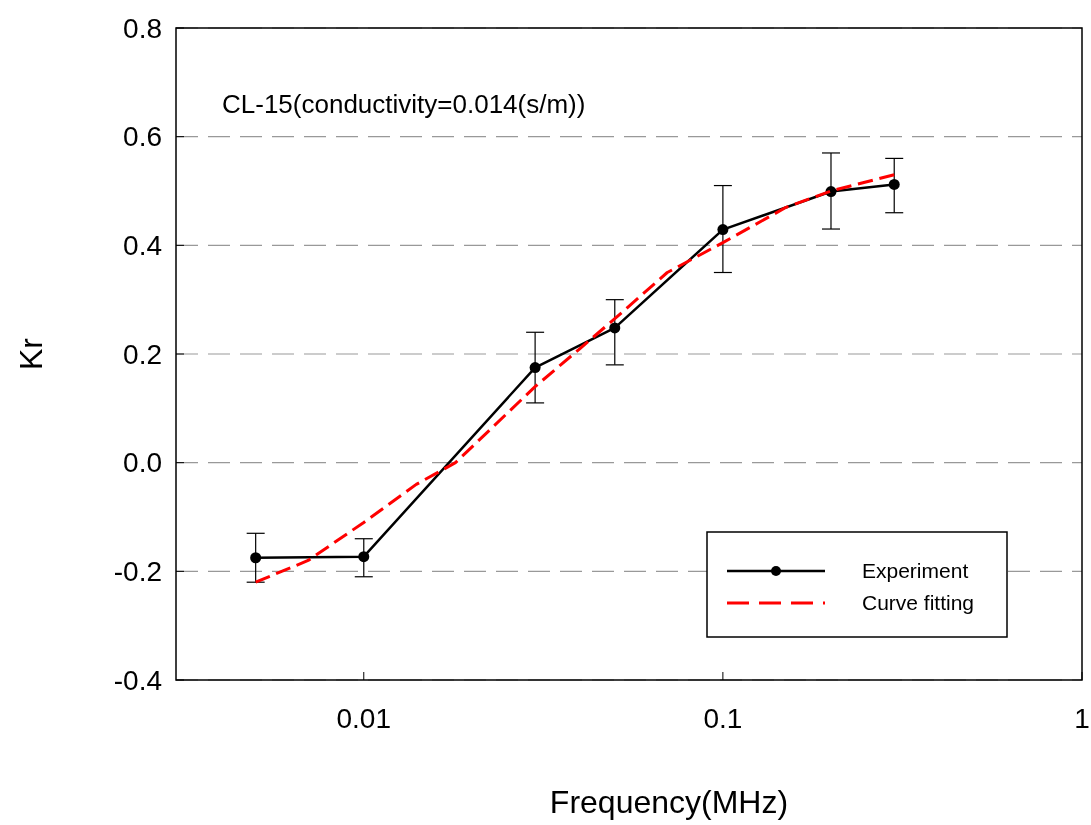  I want to click on x-tick-label: 0.1, so click(723, 718).